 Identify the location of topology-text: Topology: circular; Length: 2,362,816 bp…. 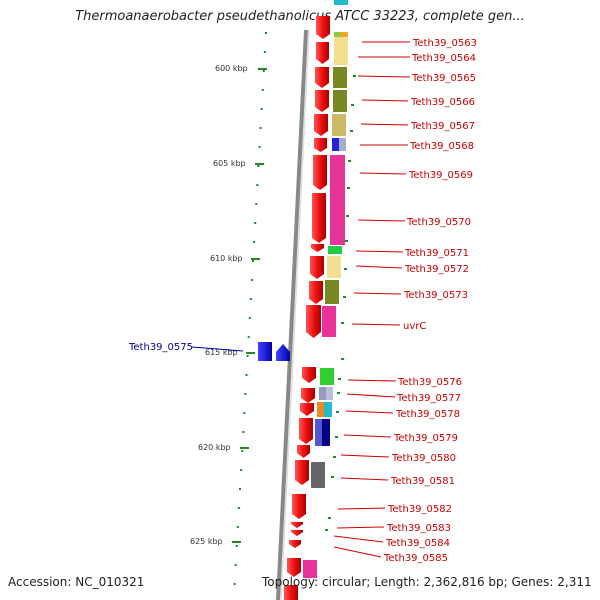
(427, 582).